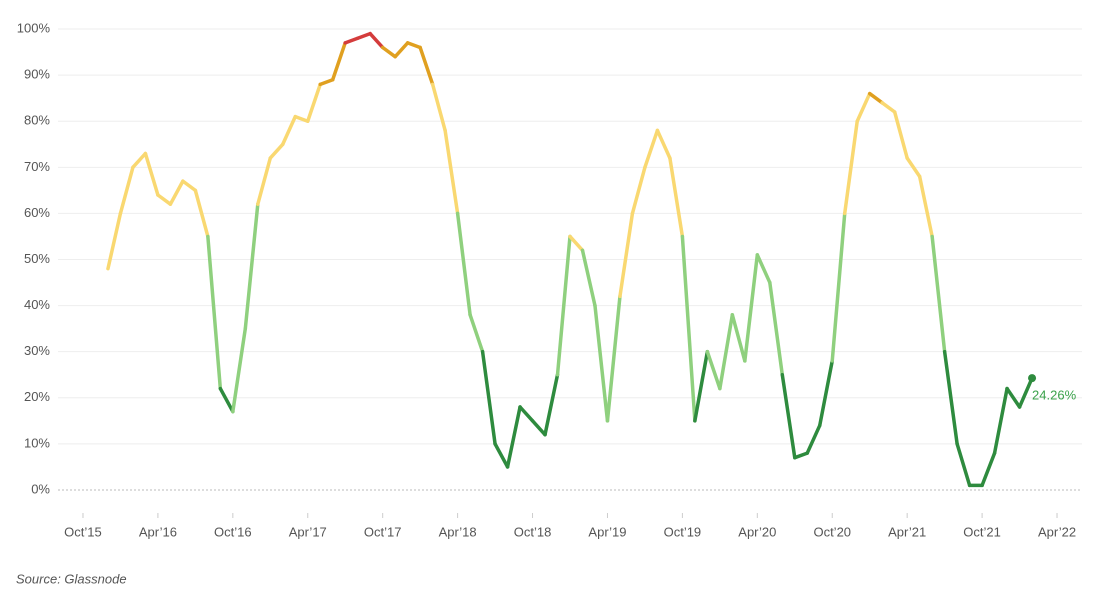 The image size is (1100, 597). Describe the element at coordinates (533, 531) in the screenshot. I see `x-tick-label: Oct’18` at that location.